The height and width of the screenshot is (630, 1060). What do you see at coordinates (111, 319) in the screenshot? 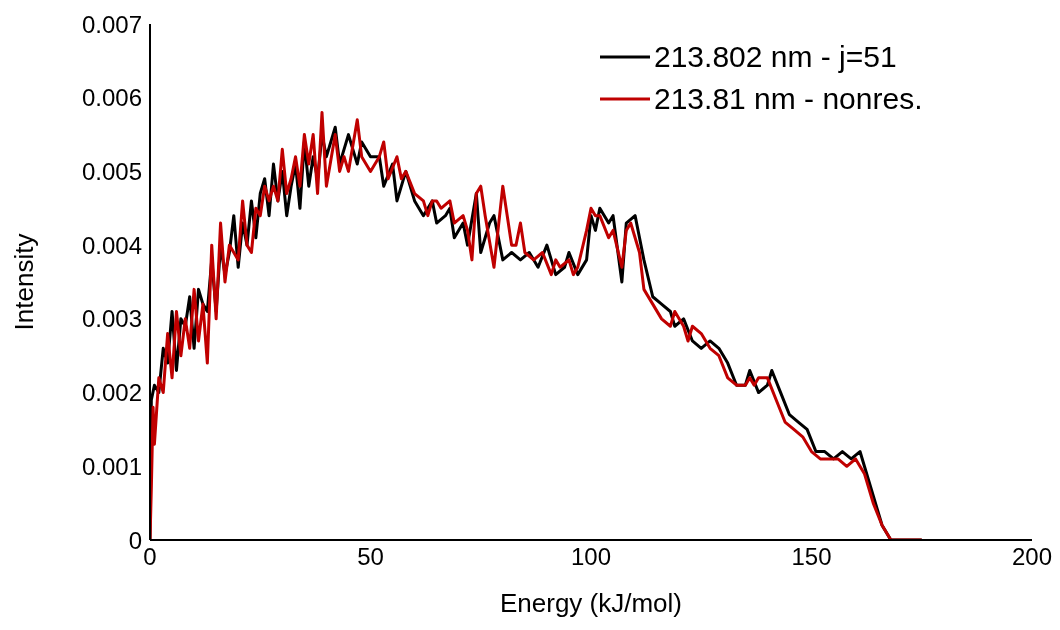
I see `y-tick-label: 0.003` at bounding box center [111, 319].